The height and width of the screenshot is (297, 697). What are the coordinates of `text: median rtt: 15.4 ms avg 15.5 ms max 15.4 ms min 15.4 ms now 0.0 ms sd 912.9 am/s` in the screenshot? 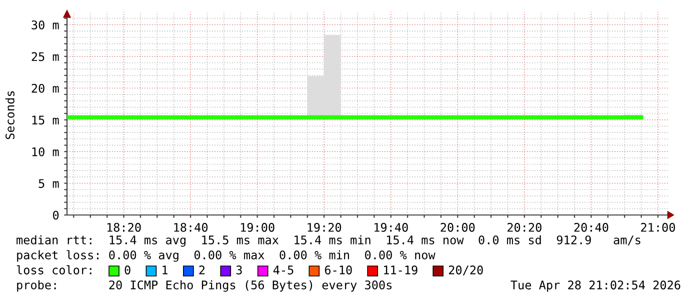 It's located at (328, 241).